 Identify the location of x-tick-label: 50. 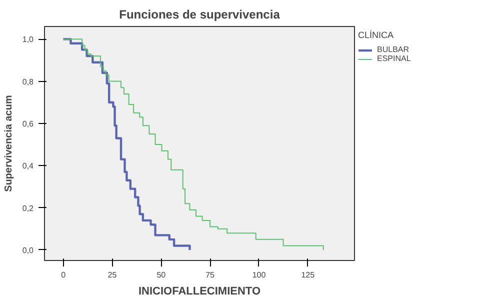
(161, 275).